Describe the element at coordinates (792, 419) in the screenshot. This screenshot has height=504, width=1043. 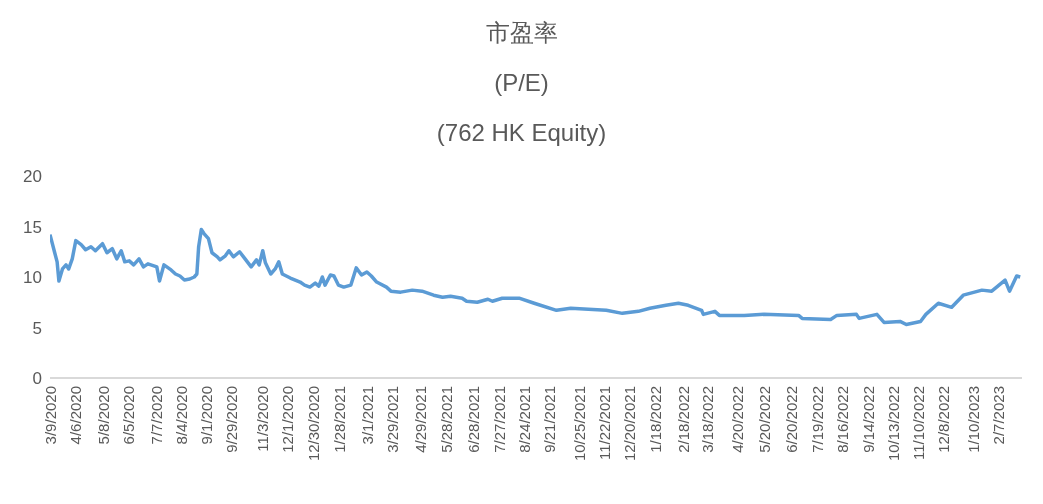
I see `x-tick-label: 6/20/2022` at that location.